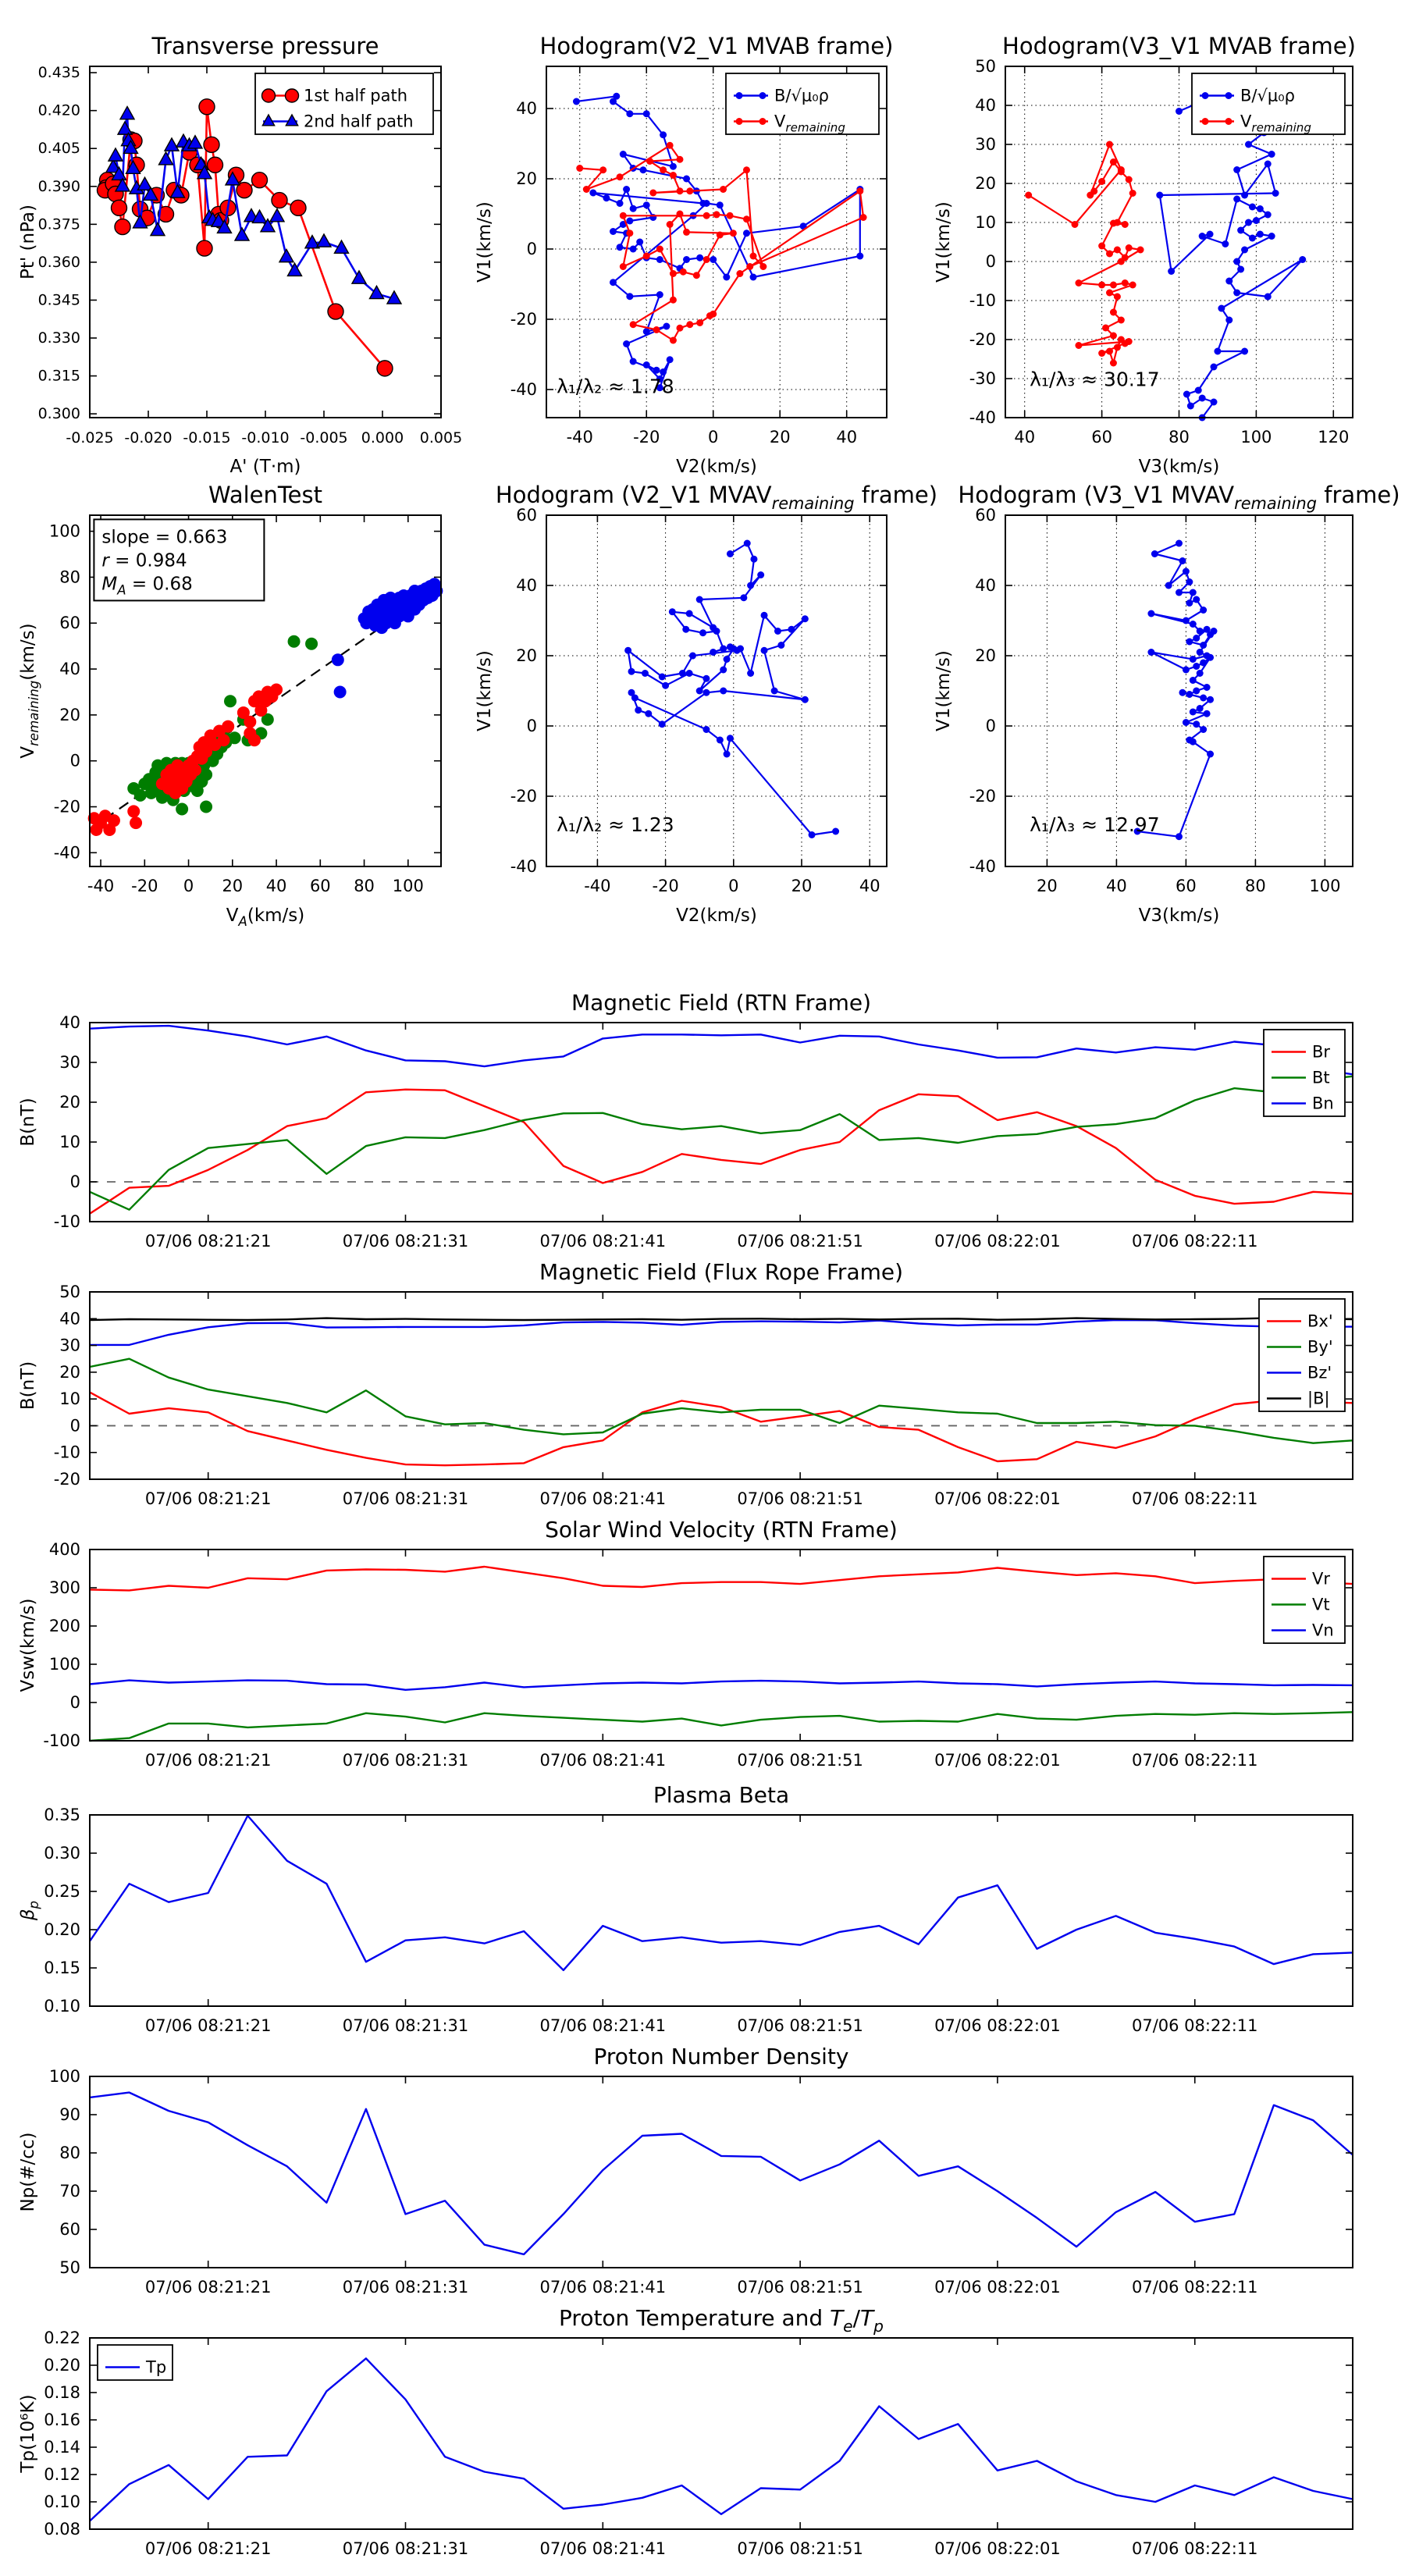  Describe the element at coordinates (64, 1626) in the screenshot. I see `y-tick-label: 200` at that location.